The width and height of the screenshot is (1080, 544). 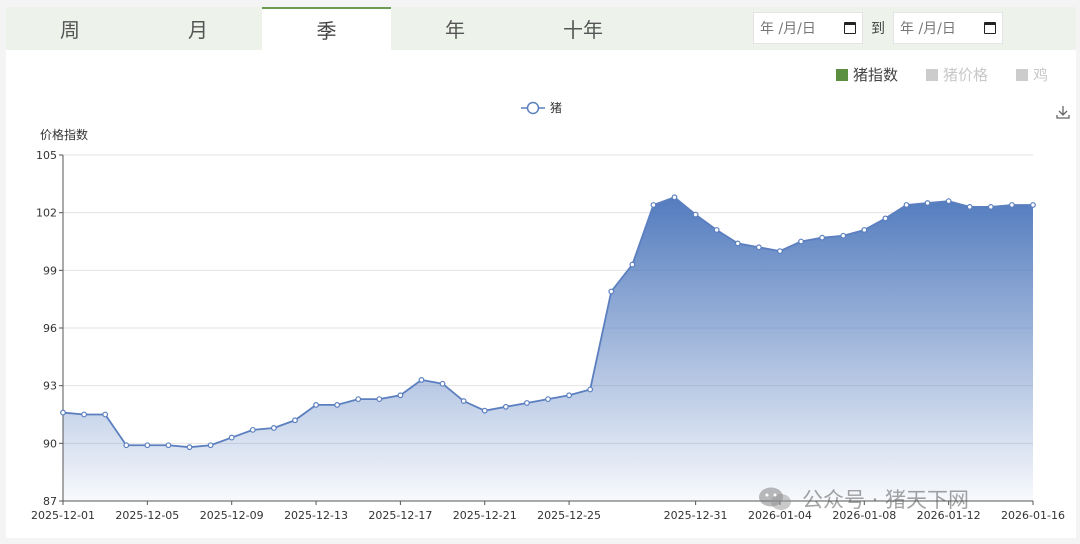 What do you see at coordinates (949, 515) in the screenshot?
I see `x-tick-label: 2026-01-12` at bounding box center [949, 515].